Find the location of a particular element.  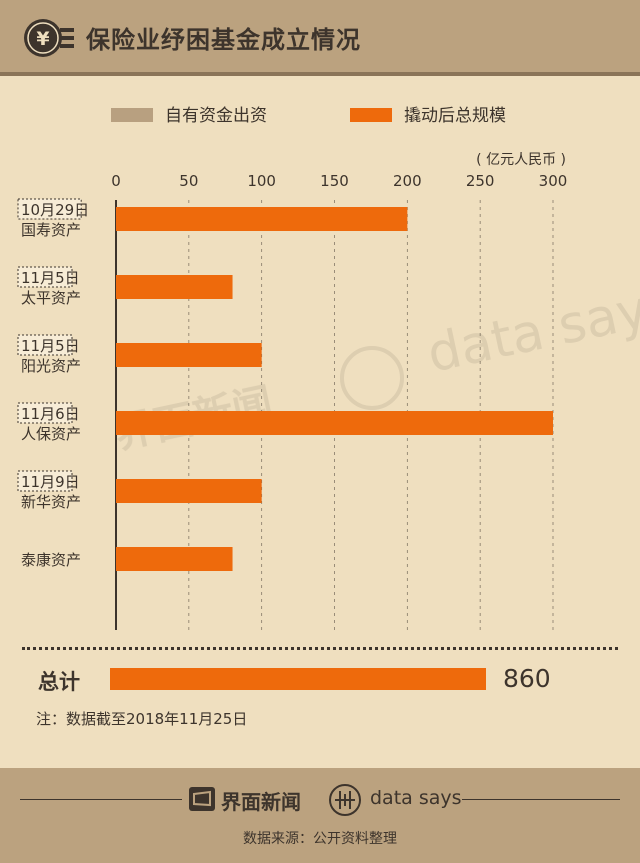

category-label: 阳光资产 is located at coordinates (51, 366).